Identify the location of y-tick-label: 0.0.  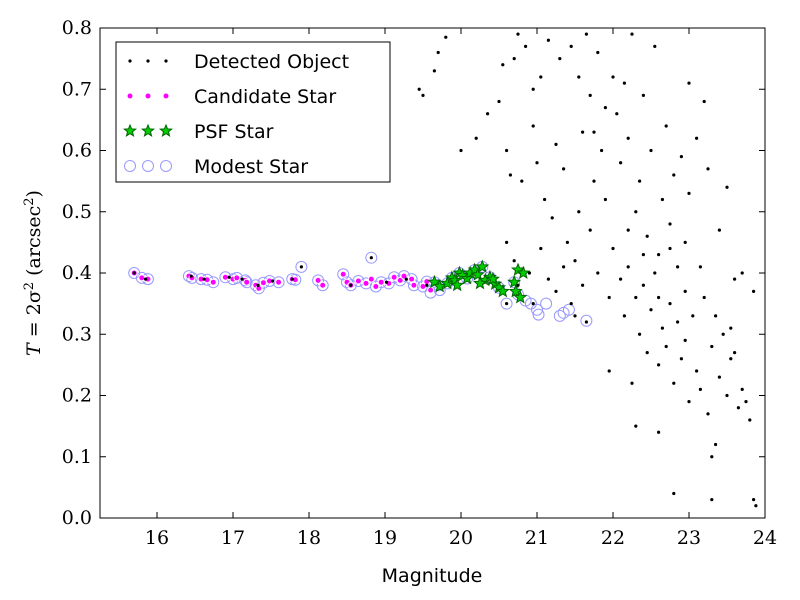
(77, 518).